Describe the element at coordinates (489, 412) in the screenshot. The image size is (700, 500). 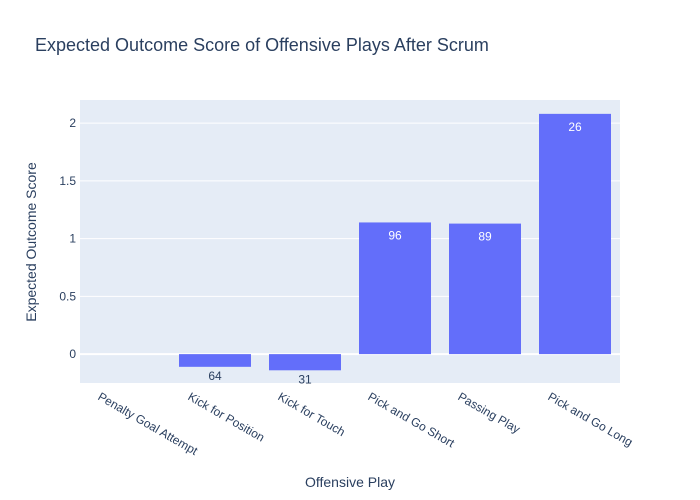
I see `x-tick-label: Passing Play` at that location.